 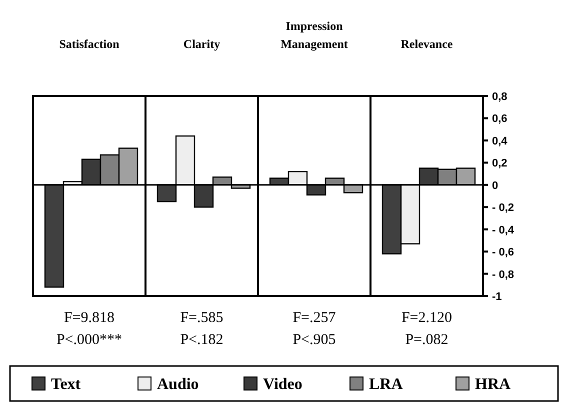 What do you see at coordinates (178, 384) in the screenshot?
I see `legend-label: Audio` at bounding box center [178, 384].